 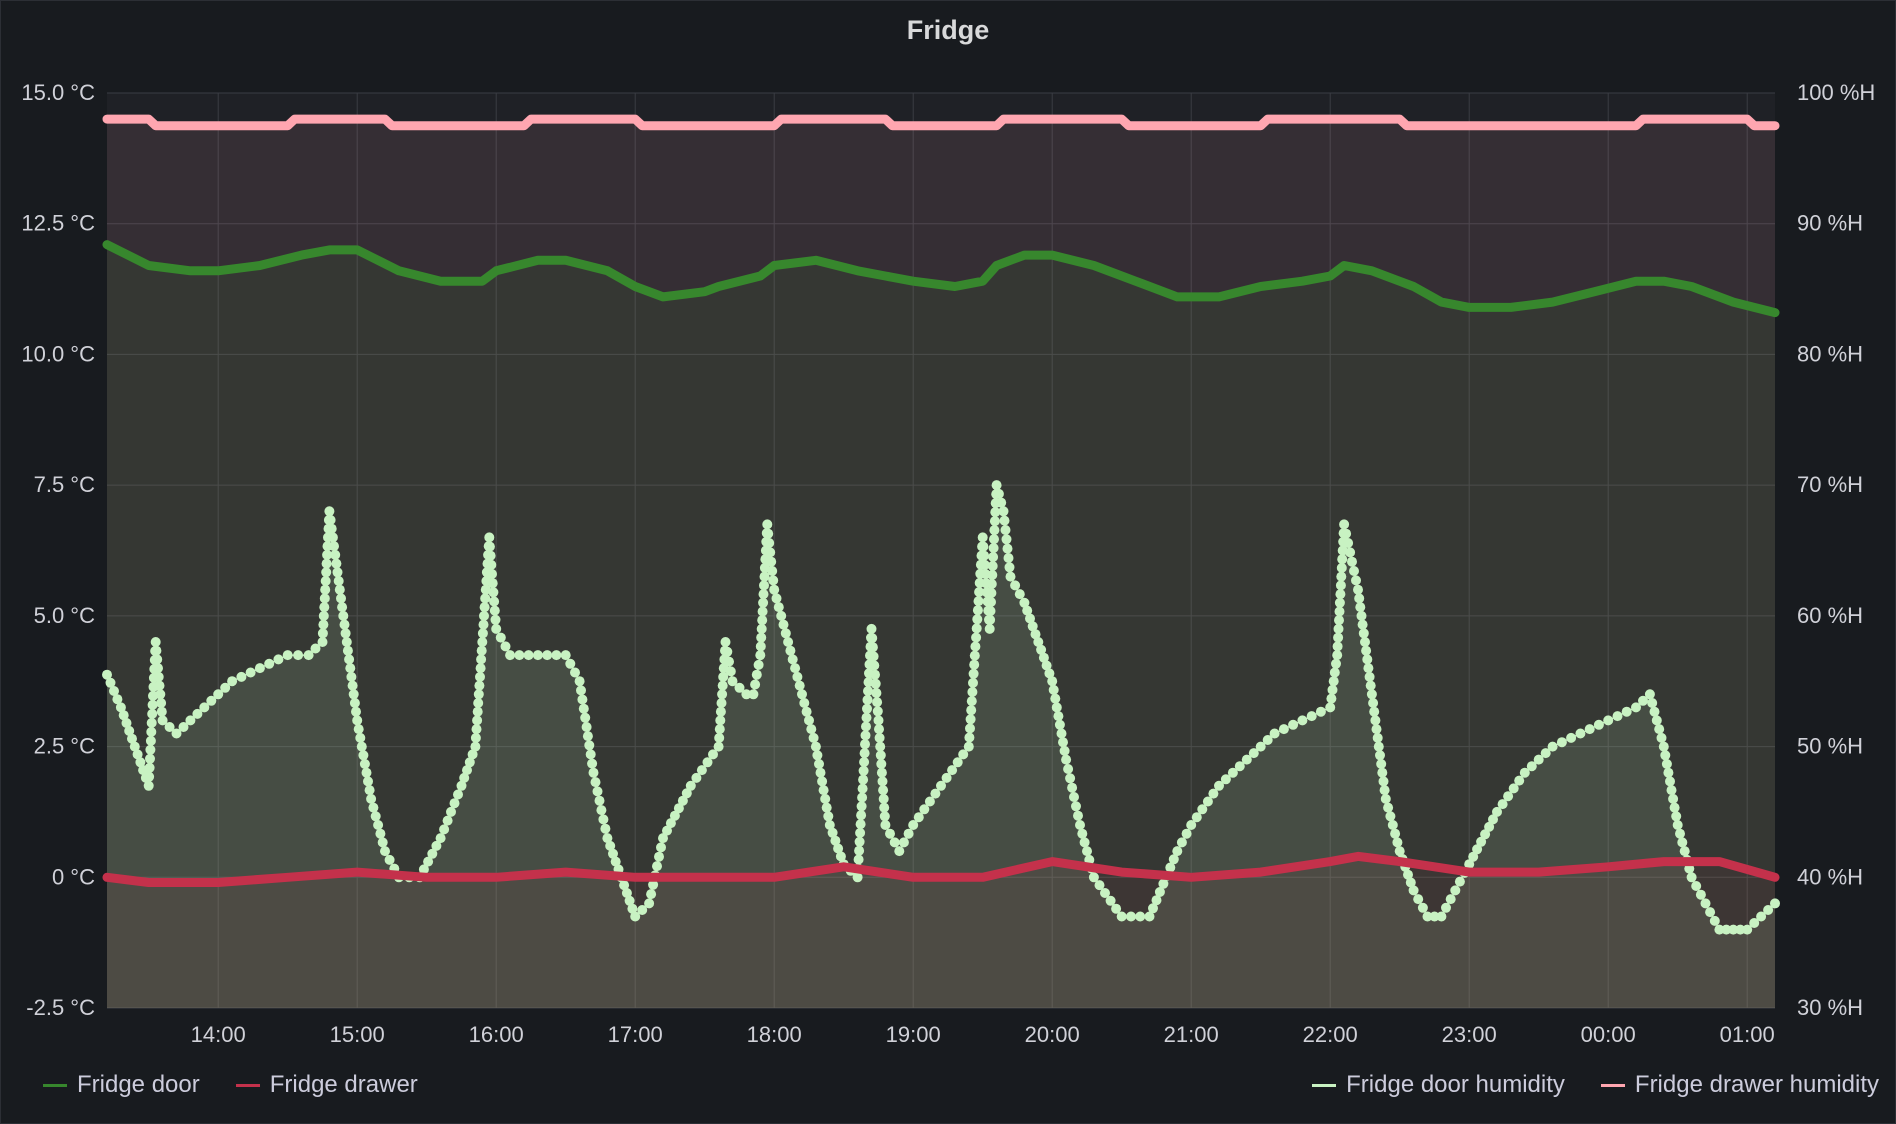 What do you see at coordinates (58, 223) in the screenshot?
I see `y-left-tick-label: 12.5 °C` at bounding box center [58, 223].